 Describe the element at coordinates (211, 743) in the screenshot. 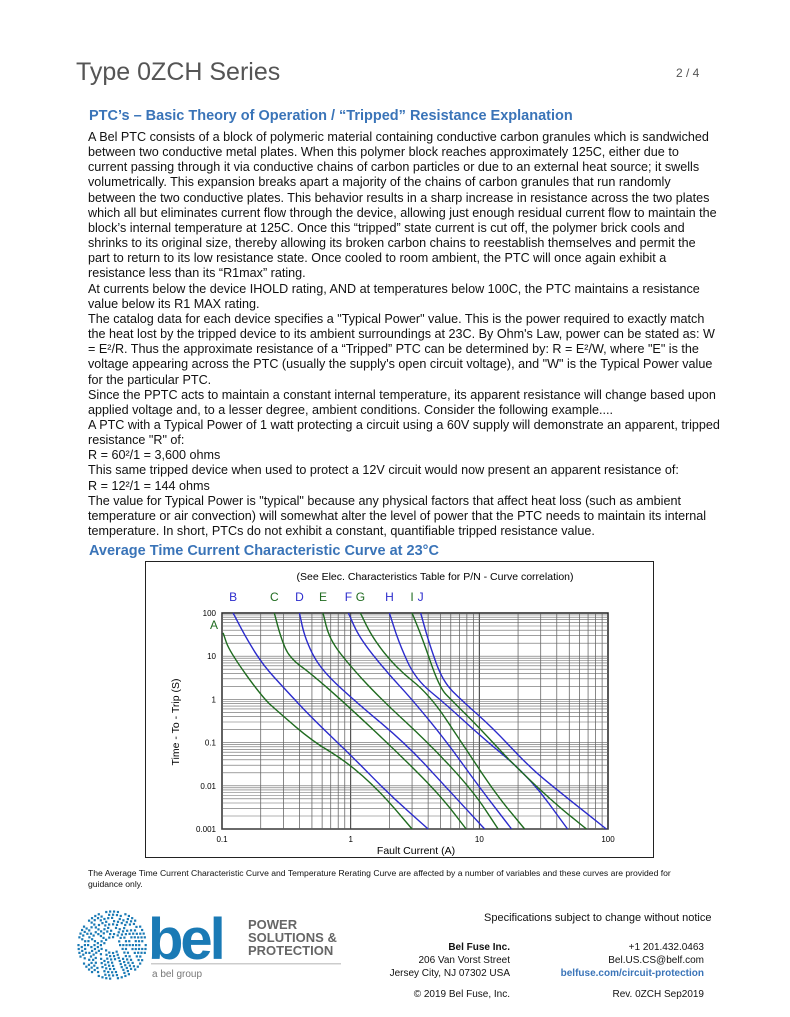

I see `y-tick-label: 0.1` at that location.